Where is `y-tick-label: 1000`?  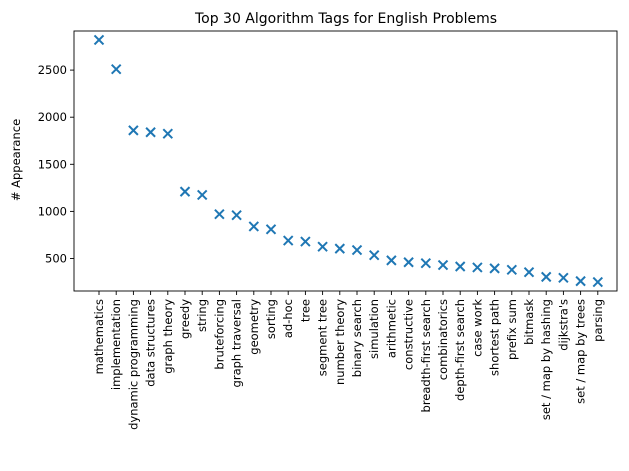 y-tick-label: 1000 is located at coordinates (52, 211).